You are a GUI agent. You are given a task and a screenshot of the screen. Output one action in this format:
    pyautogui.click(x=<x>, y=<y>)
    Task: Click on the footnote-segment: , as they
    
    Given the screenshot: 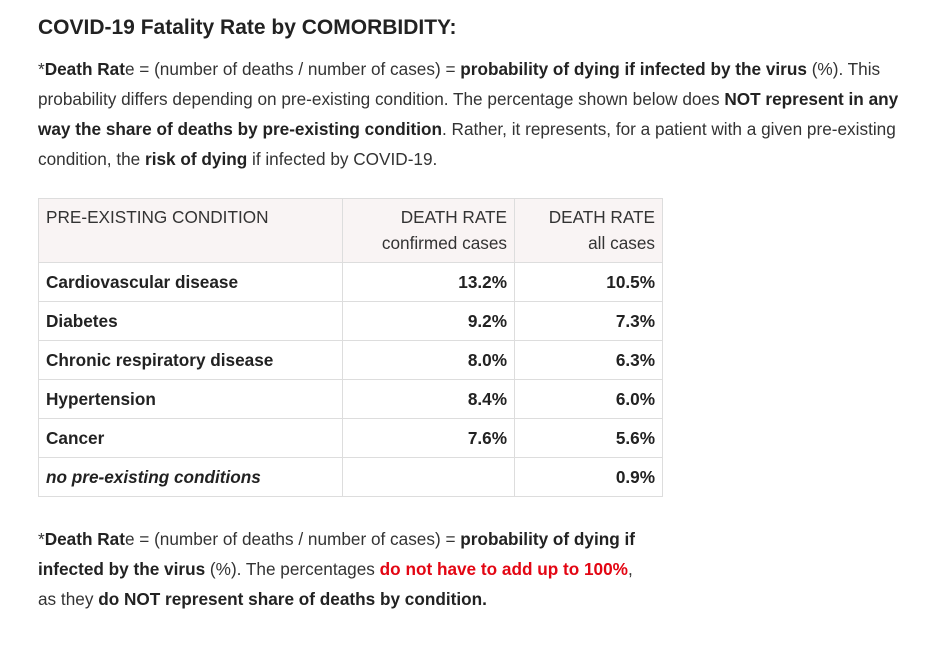 What is the action you would take?
    pyautogui.click(x=335, y=584)
    